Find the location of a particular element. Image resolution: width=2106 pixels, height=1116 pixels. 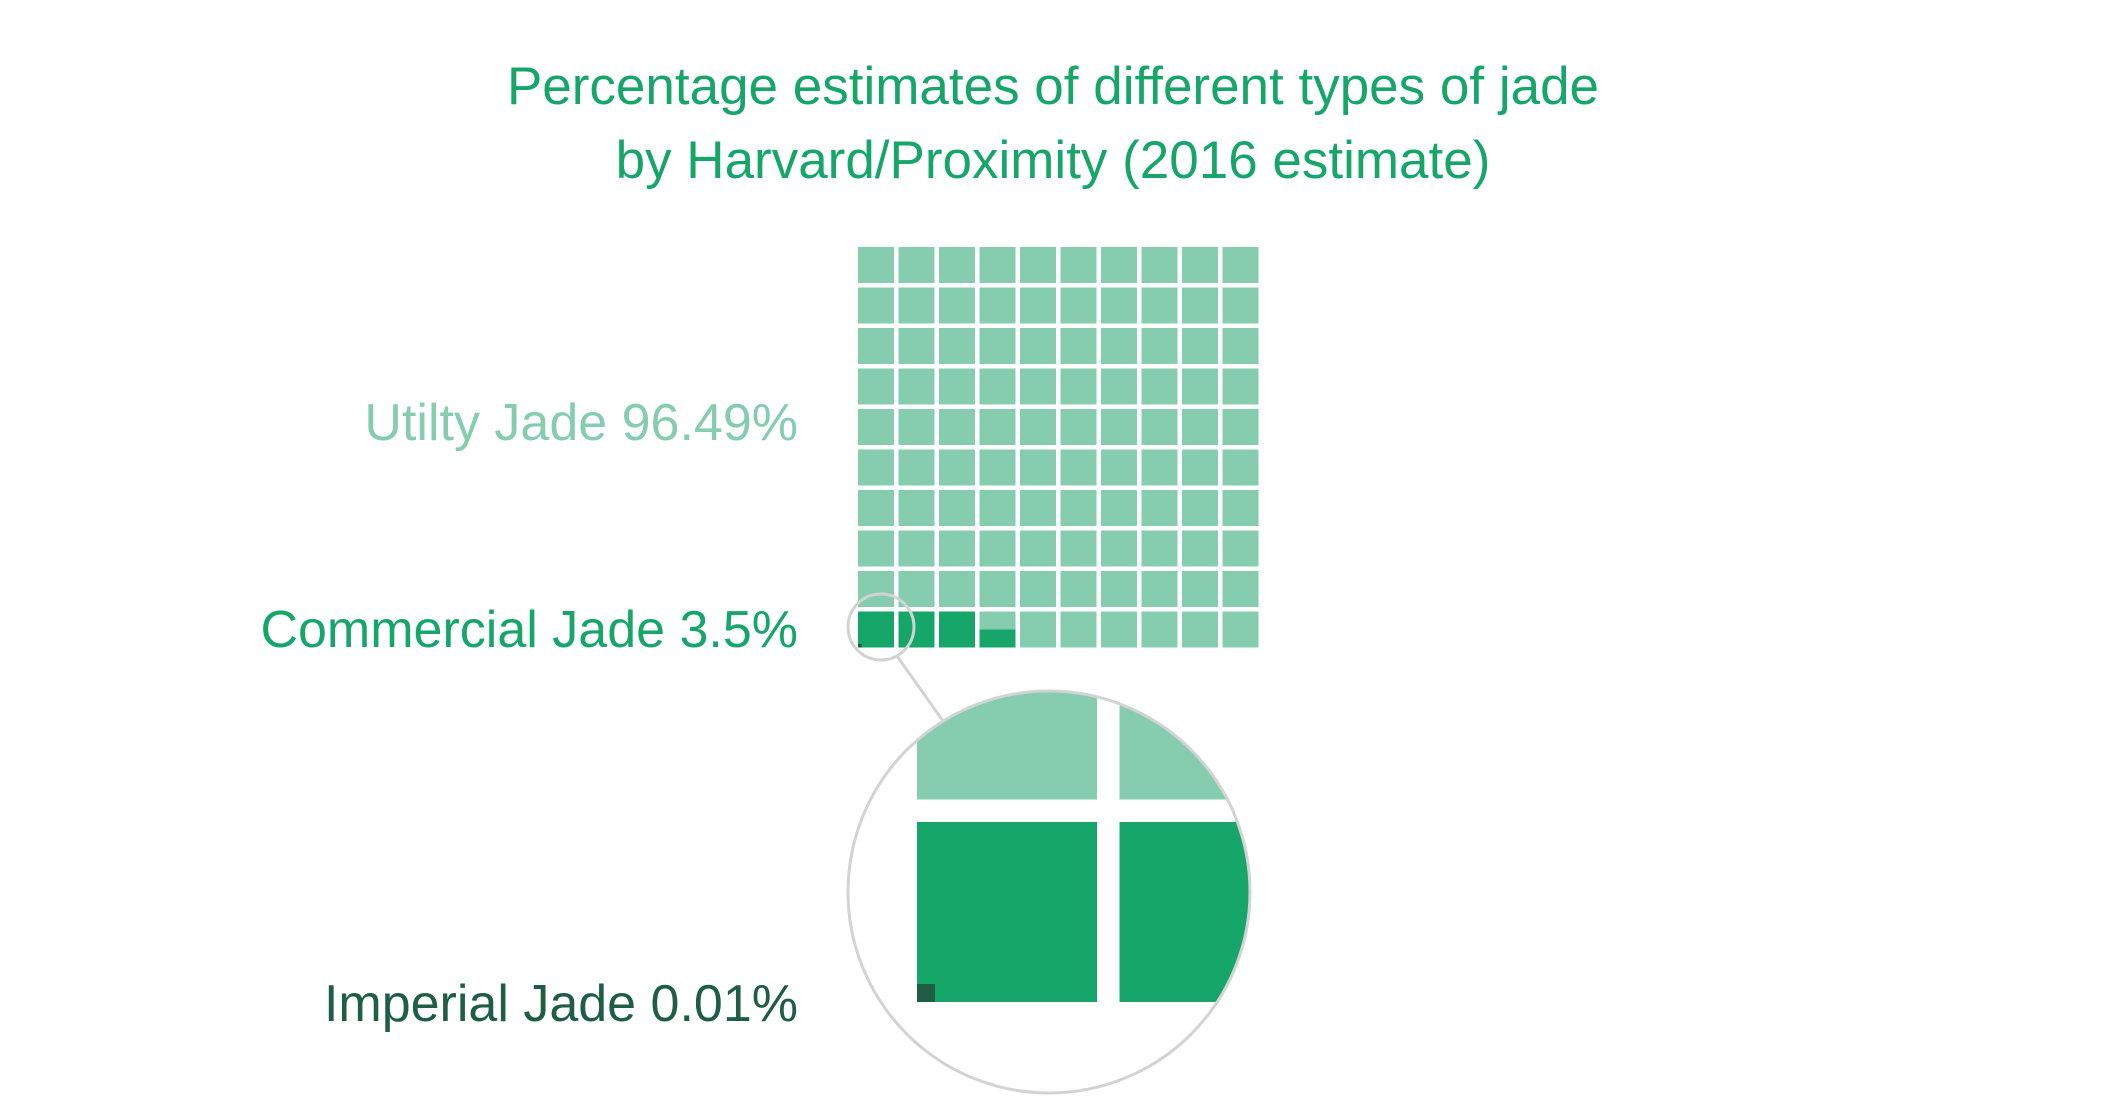

magnifier-connector-line is located at coordinates (920, 688).